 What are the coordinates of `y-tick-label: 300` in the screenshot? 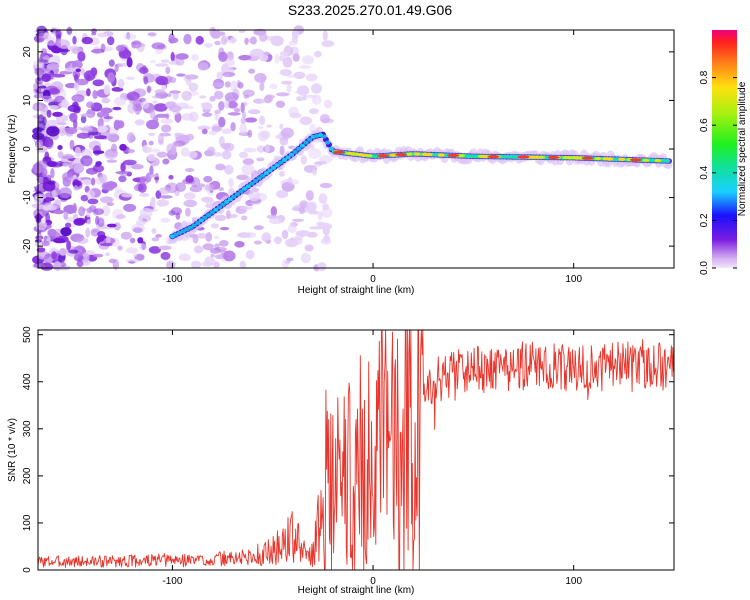 It's located at (27, 428).